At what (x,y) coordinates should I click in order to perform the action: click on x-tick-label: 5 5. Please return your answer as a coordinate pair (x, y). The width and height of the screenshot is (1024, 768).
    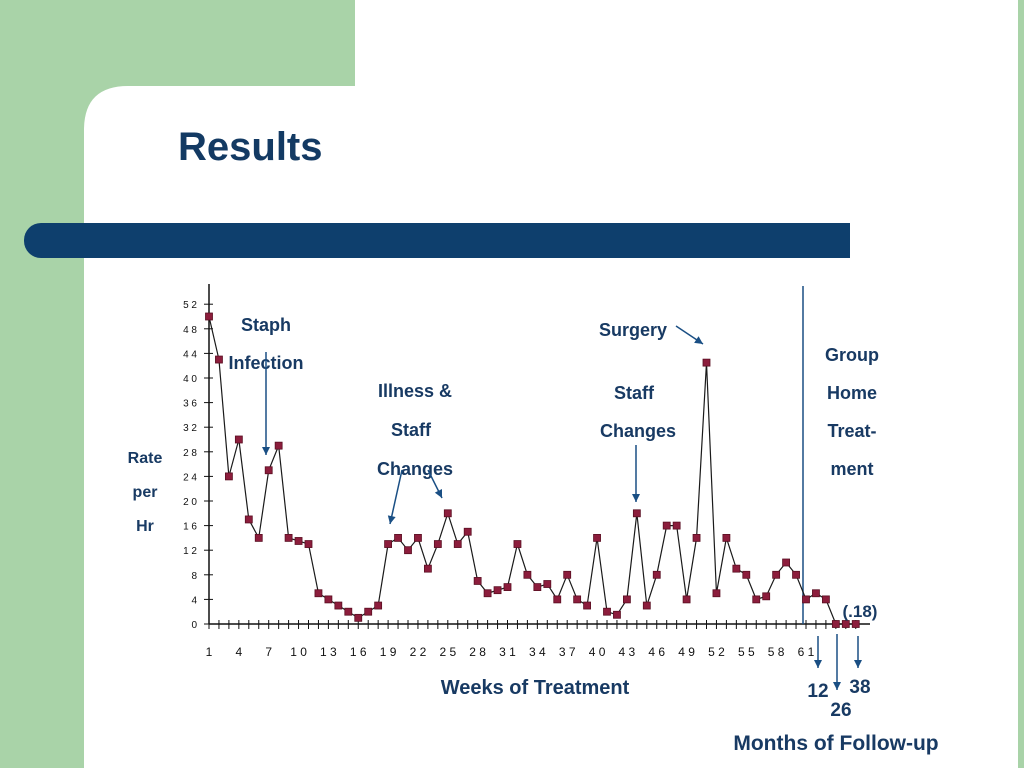
    Looking at the image, I should click on (746, 652).